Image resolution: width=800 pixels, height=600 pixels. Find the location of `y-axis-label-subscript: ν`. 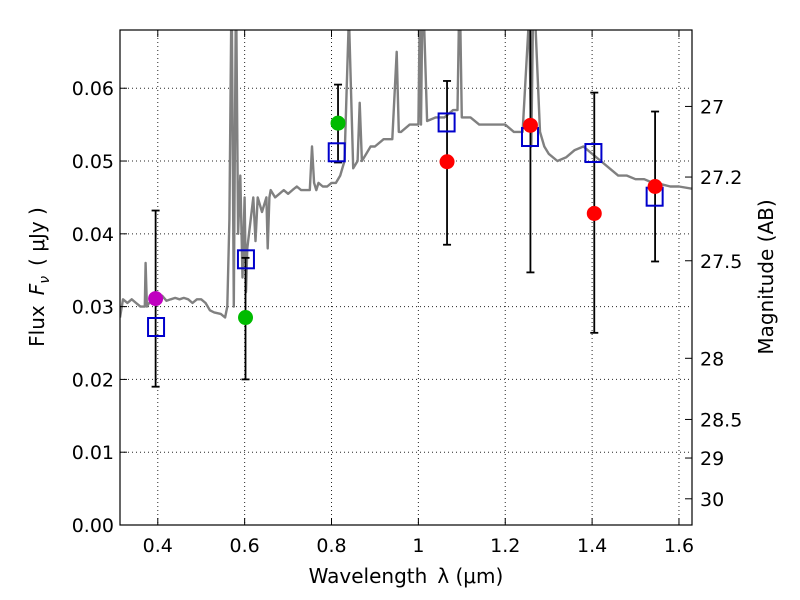

y-axis-label-subscript: ν is located at coordinates (45, 280).